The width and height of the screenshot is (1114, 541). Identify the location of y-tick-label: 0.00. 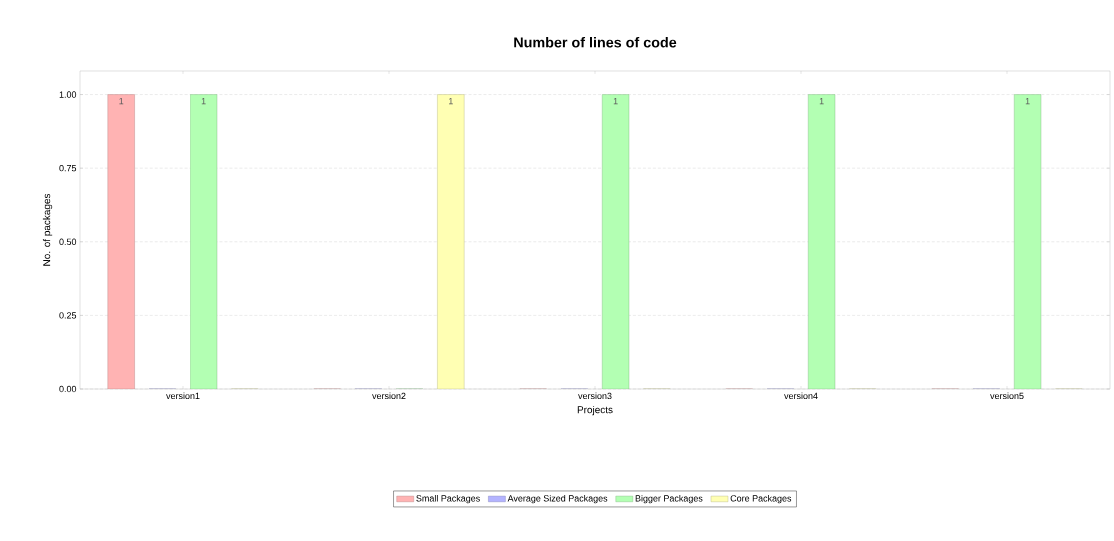
(68, 389).